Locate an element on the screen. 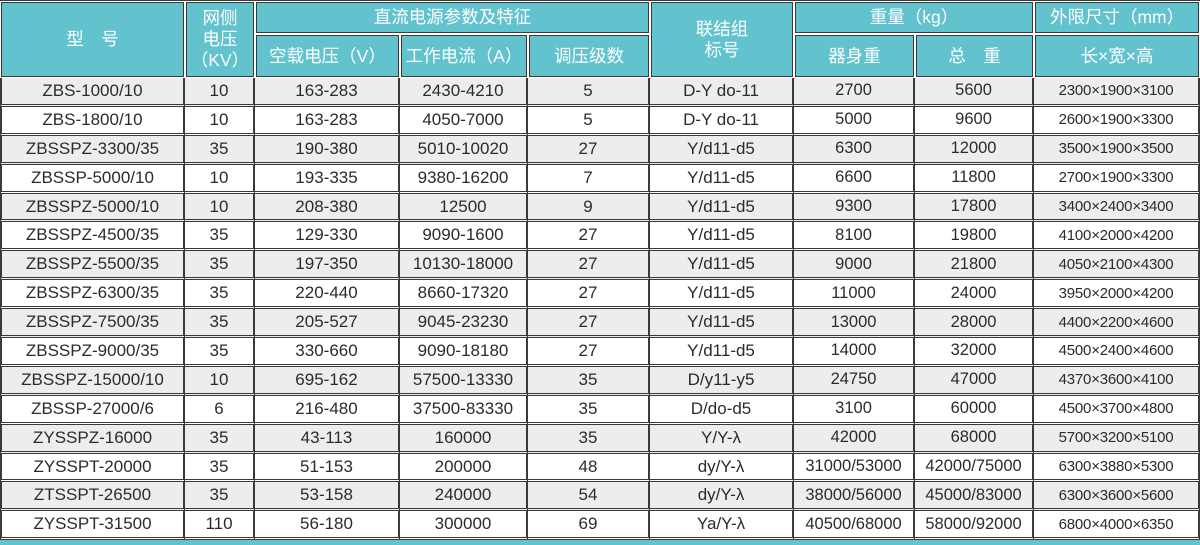 The image size is (1200, 545). cell-dimensions: 4050×2100×4300 is located at coordinates (1117, 266).